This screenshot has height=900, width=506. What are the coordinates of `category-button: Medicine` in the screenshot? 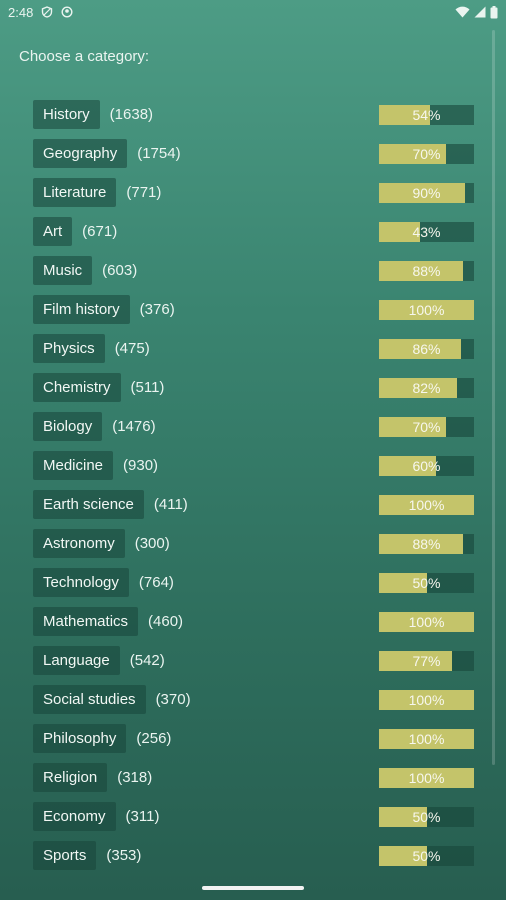 It's located at (73, 465).